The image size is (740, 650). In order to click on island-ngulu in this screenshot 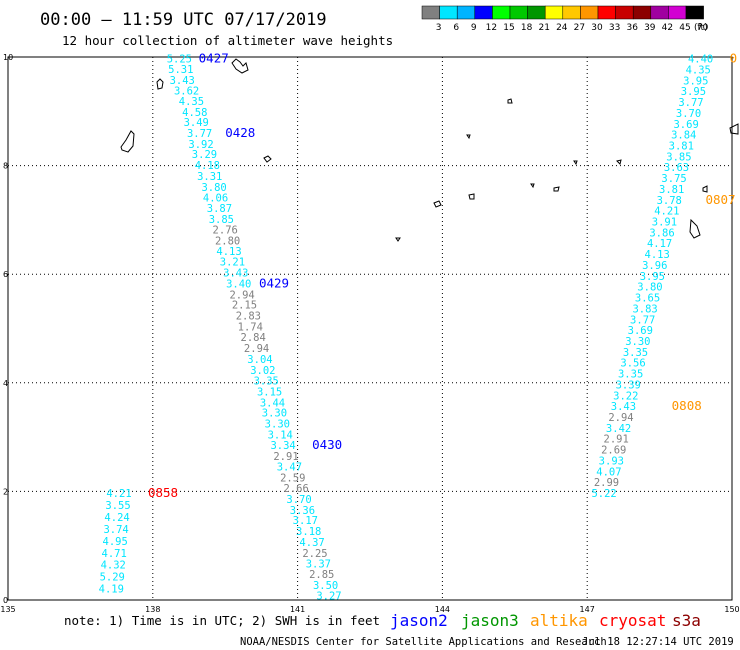, I will do `click(160, 84)`.